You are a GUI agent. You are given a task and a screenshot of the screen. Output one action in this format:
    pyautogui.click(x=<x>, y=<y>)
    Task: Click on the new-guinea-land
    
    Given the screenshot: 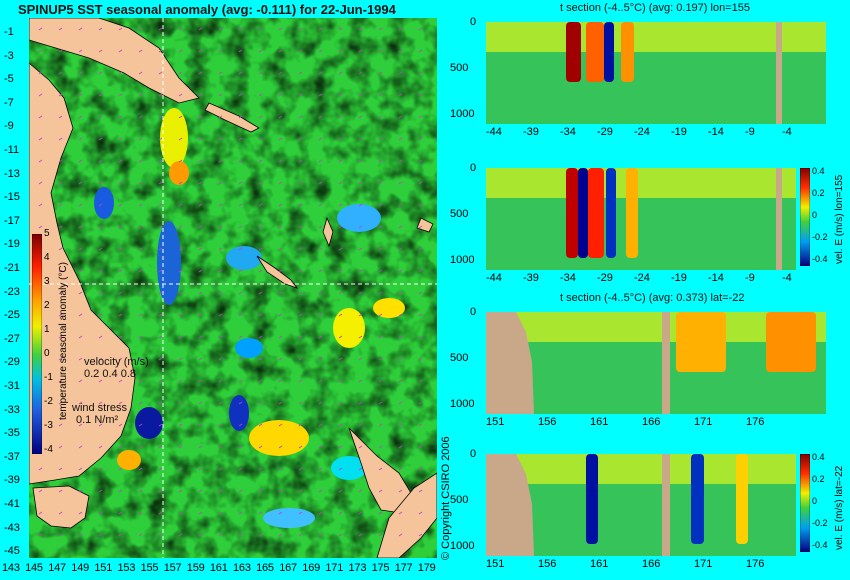 What is the action you would take?
    pyautogui.click(x=114, y=61)
    